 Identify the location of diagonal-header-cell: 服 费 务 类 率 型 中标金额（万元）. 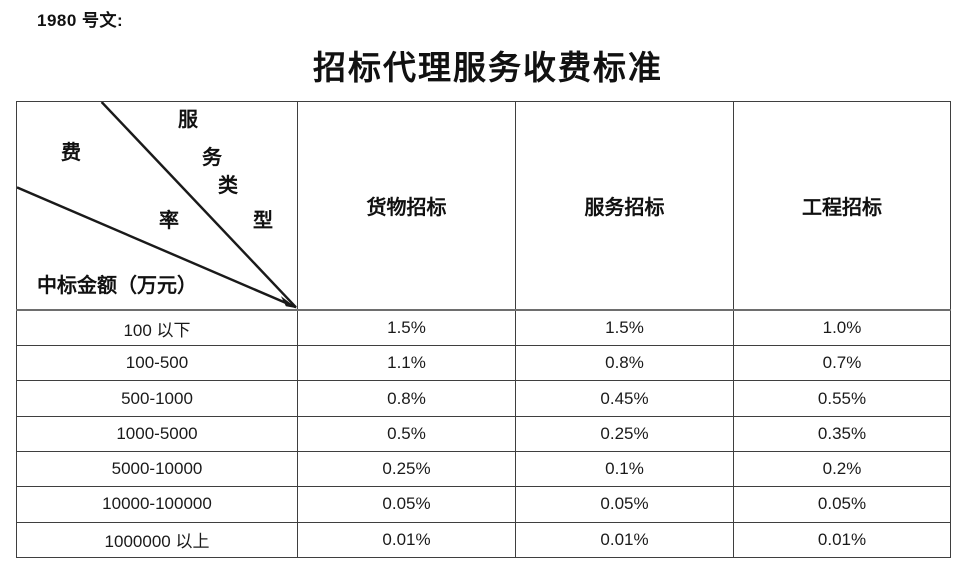
(157, 206).